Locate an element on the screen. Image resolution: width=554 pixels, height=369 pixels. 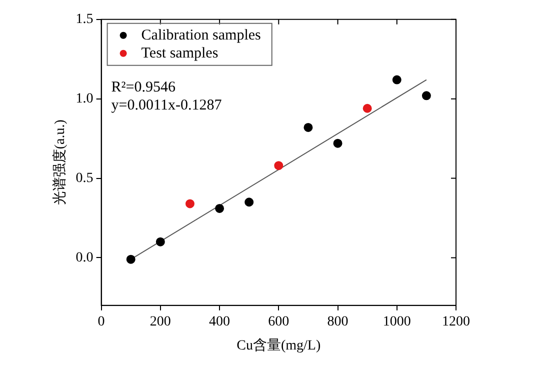
x-tick-label: 200 is located at coordinates (160, 322).